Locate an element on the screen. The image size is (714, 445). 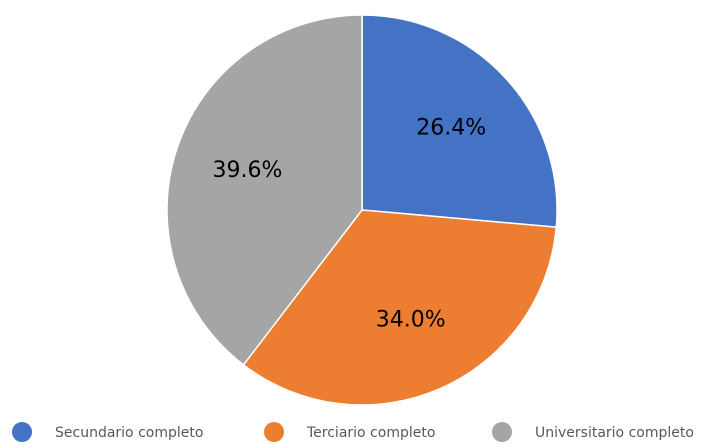
legend-label: Terciario completo is located at coordinates (370, 433).